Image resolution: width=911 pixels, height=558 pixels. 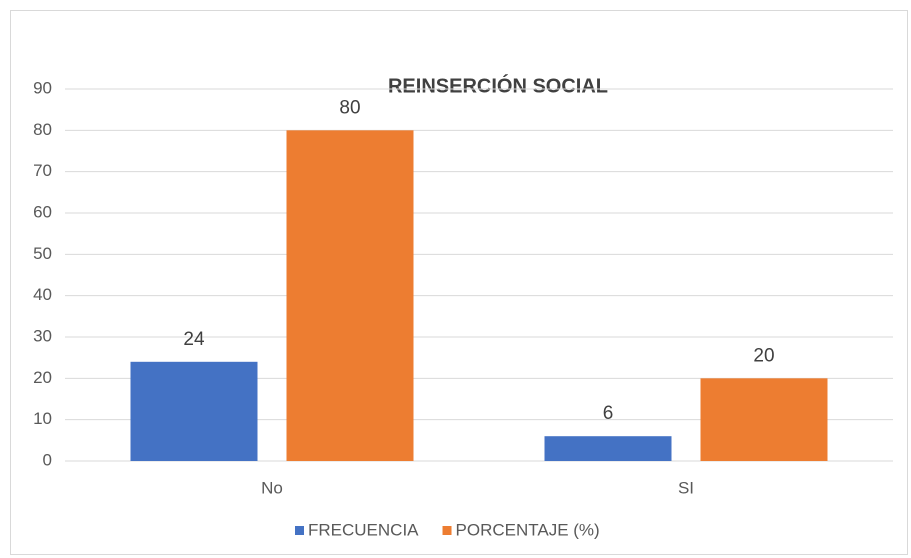 What do you see at coordinates (528, 529) in the screenshot?
I see `legend-label: PORCENTAJE (%)` at bounding box center [528, 529].